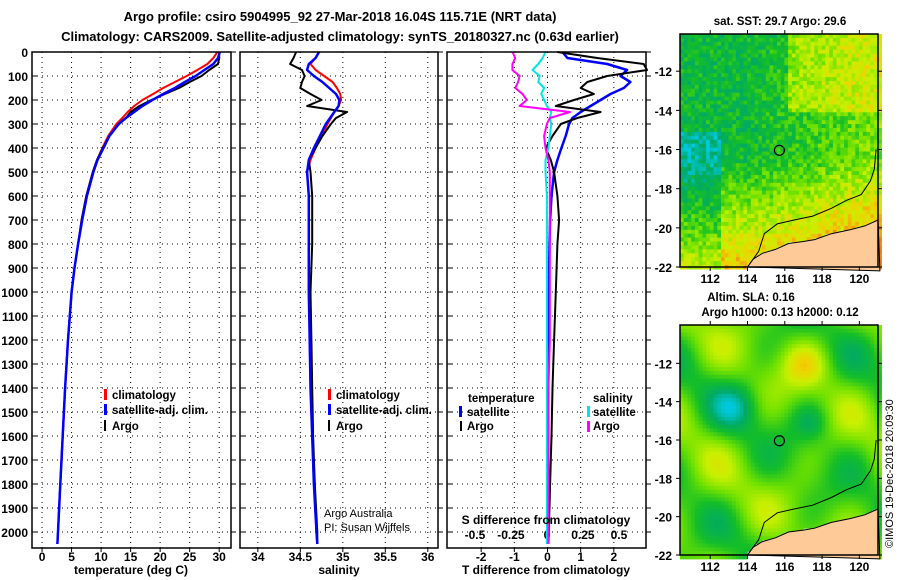 This screenshot has width=900, height=580. I want to click on depth-tick-label: 200, so click(18, 101).